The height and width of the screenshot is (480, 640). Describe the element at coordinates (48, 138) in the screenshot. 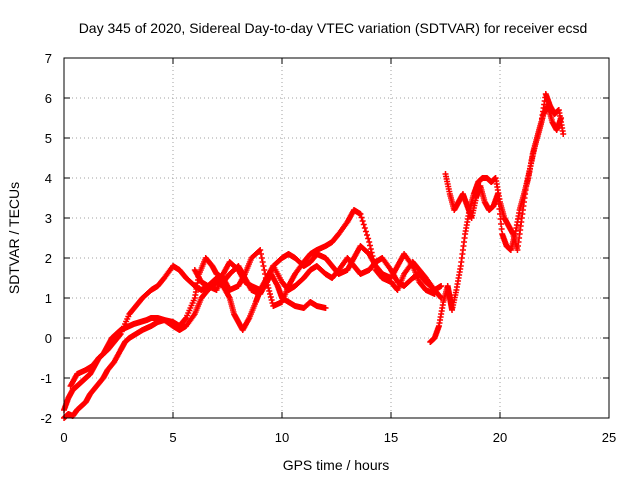

I see `y-tick-label: 5` at that location.